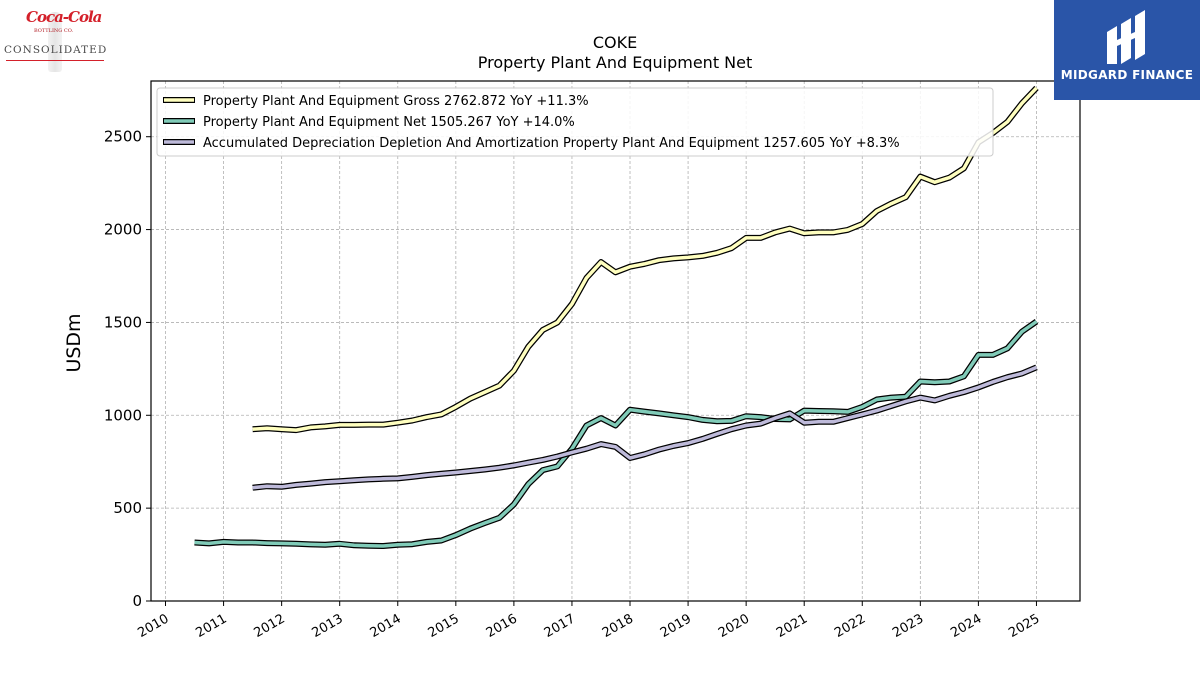 The width and height of the screenshot is (1200, 675). What do you see at coordinates (502, 626) in the screenshot?
I see `x-tick-label: 2016` at bounding box center [502, 626].